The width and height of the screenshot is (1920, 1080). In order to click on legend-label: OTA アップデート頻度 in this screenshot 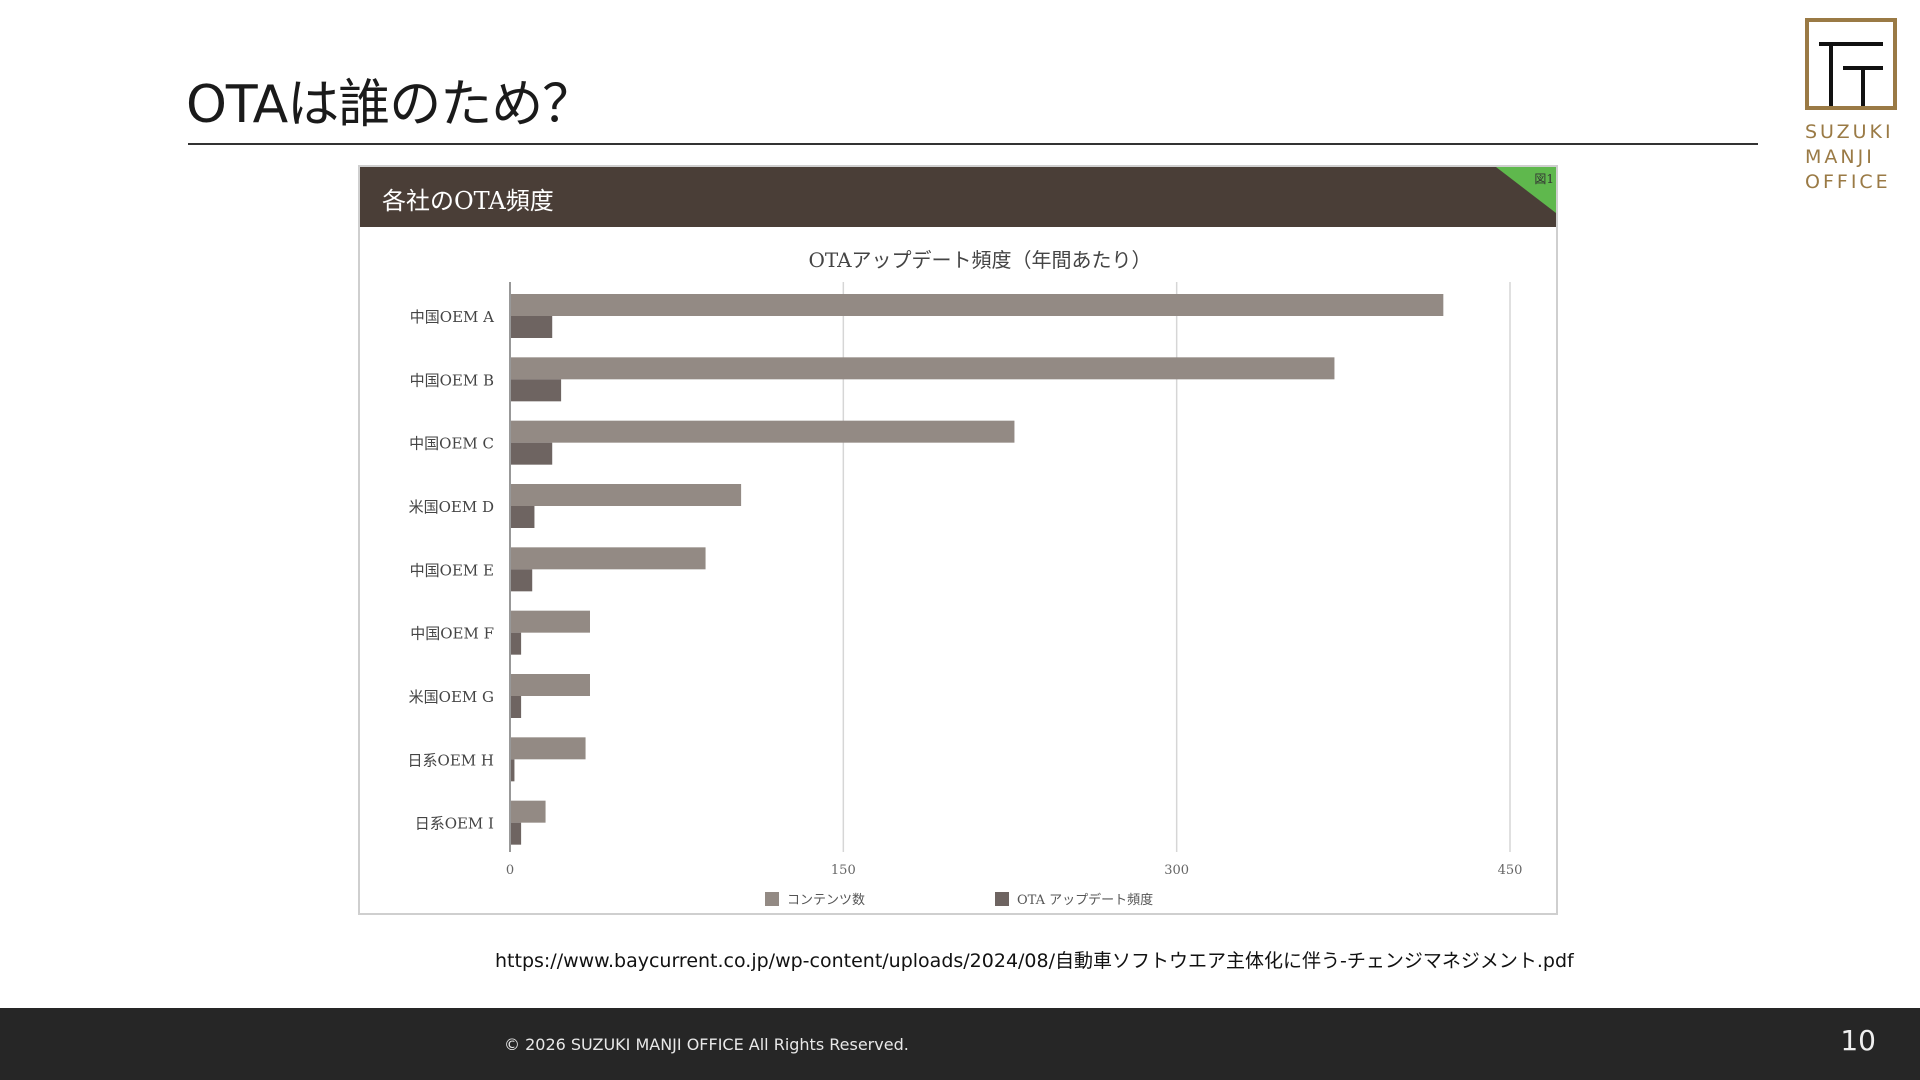, I will do `click(1085, 900)`.